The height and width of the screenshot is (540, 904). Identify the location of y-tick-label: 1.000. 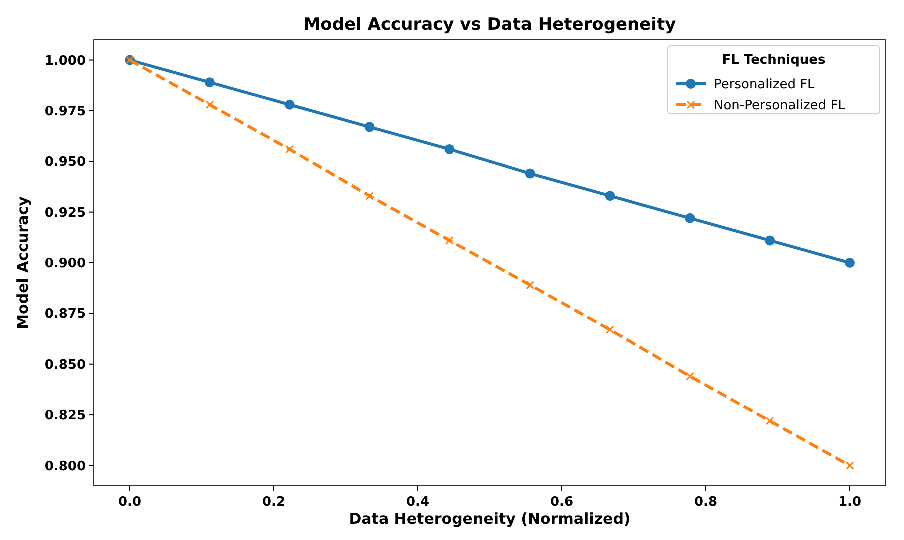
(65, 61).